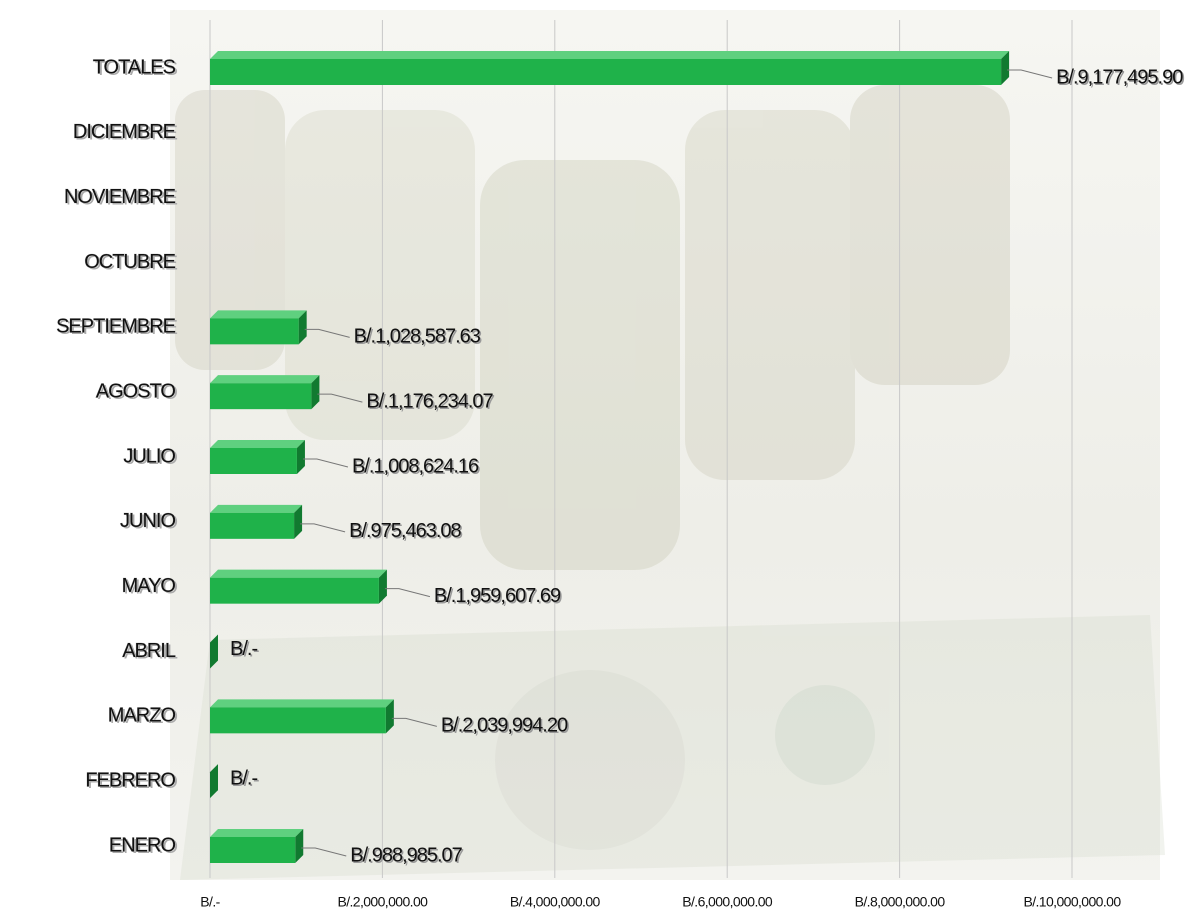 Image resolution: width=1193 pixels, height=919 pixels. I want to click on x-tick-label: B/.-, so click(210, 902).